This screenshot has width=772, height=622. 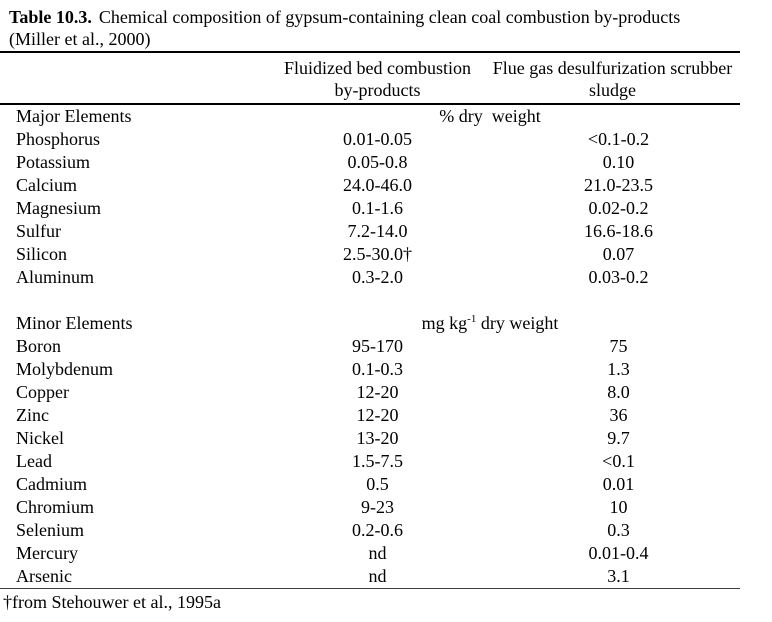 What do you see at coordinates (51, 484) in the screenshot?
I see `element-name-cell: Cadmium` at bounding box center [51, 484].